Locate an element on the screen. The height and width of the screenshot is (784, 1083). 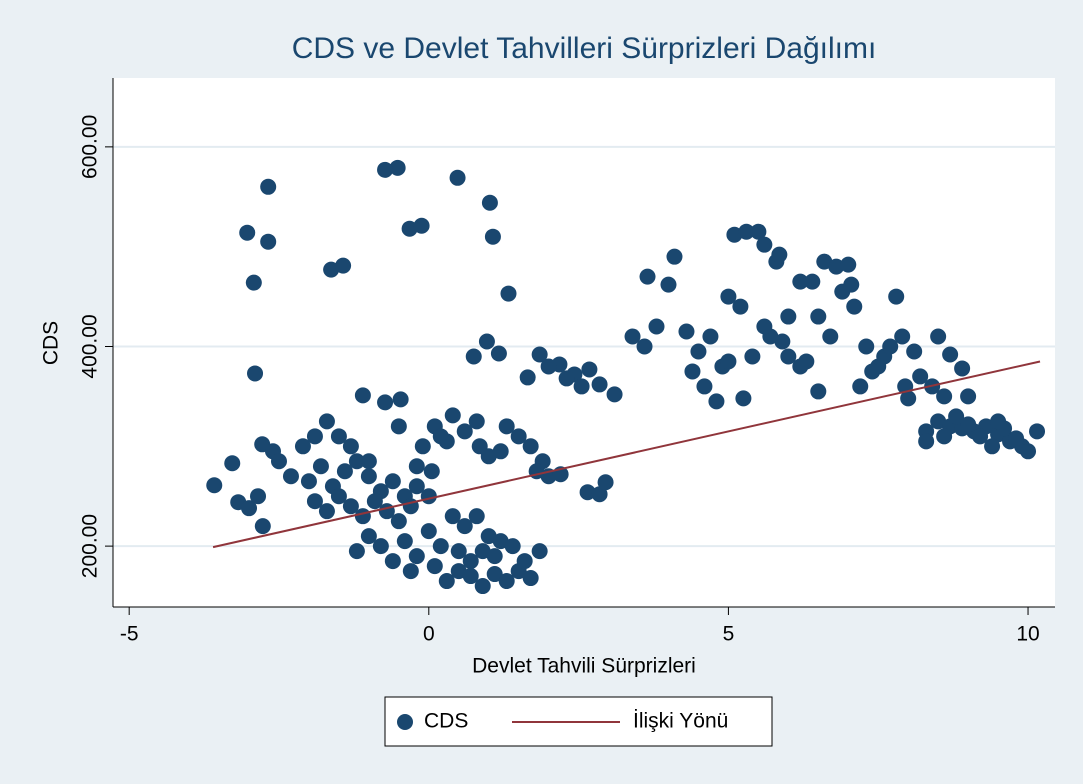
x-tick-label: 0 is located at coordinates (429, 634).